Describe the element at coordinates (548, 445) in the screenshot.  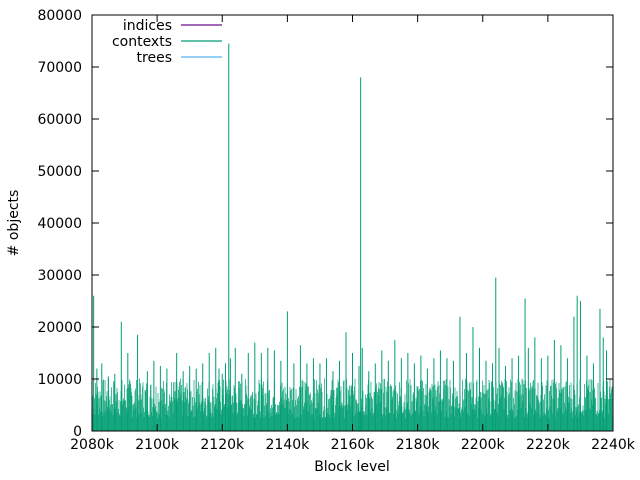
I see `x-tick-label: 2220k` at that location.